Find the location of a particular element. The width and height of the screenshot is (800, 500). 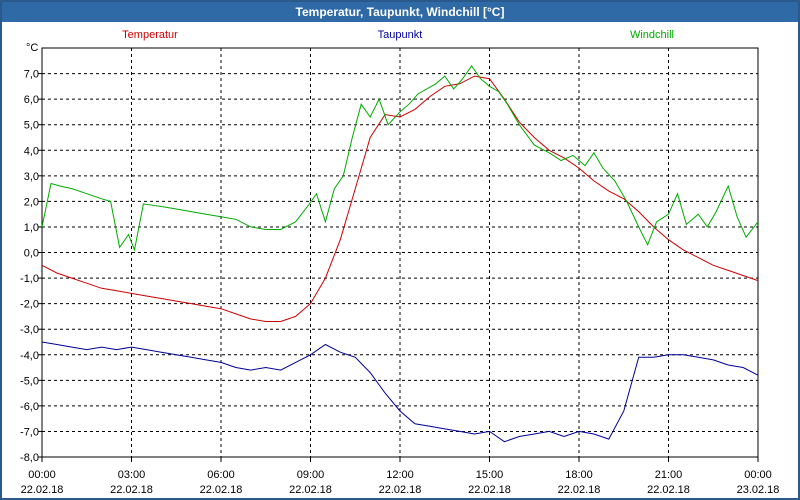

y-tick-label: 1,0 is located at coordinates (31, 228).